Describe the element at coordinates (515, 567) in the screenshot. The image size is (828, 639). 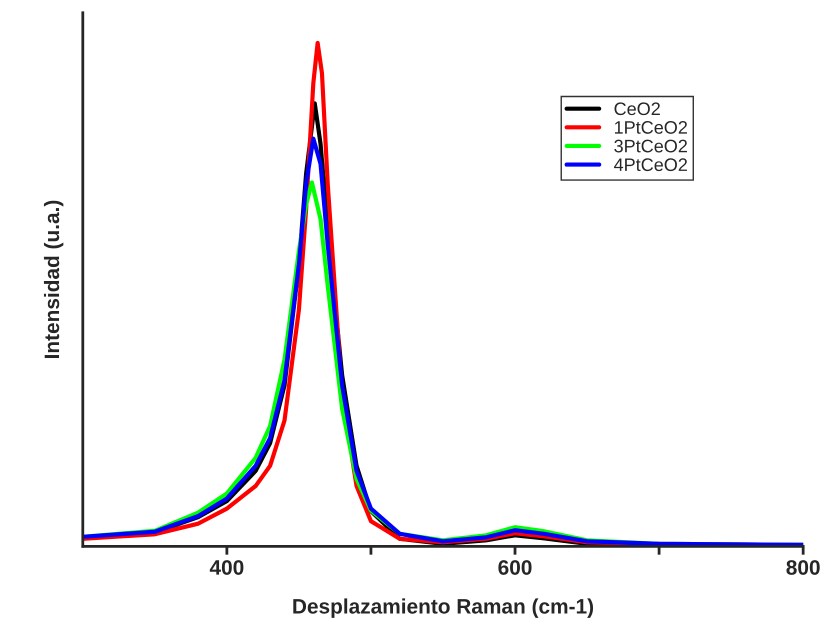
I see `x-tick-label: 600` at that location.